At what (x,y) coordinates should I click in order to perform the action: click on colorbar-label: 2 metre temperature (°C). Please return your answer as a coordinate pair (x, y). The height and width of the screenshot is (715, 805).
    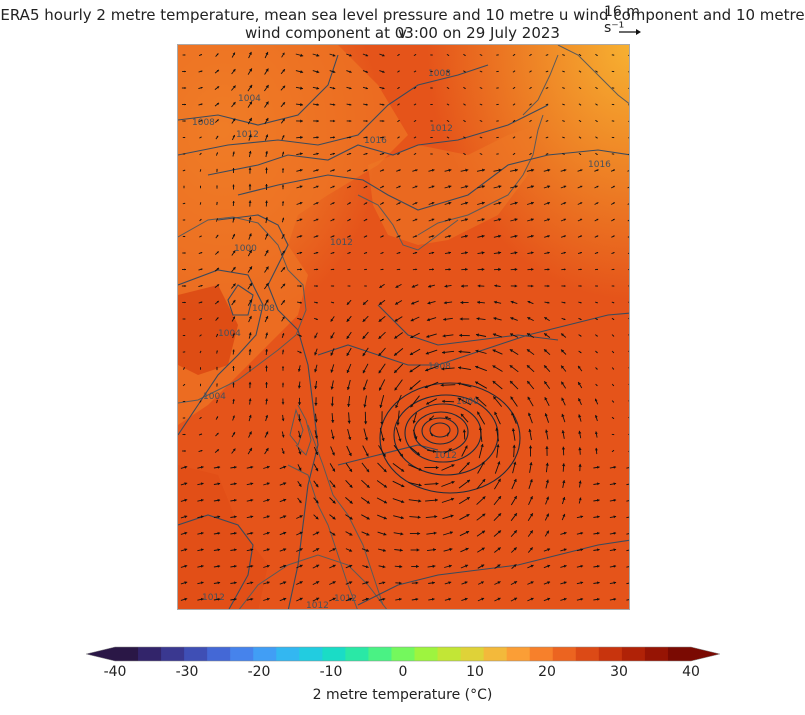
    Looking at the image, I should click on (402, 695).